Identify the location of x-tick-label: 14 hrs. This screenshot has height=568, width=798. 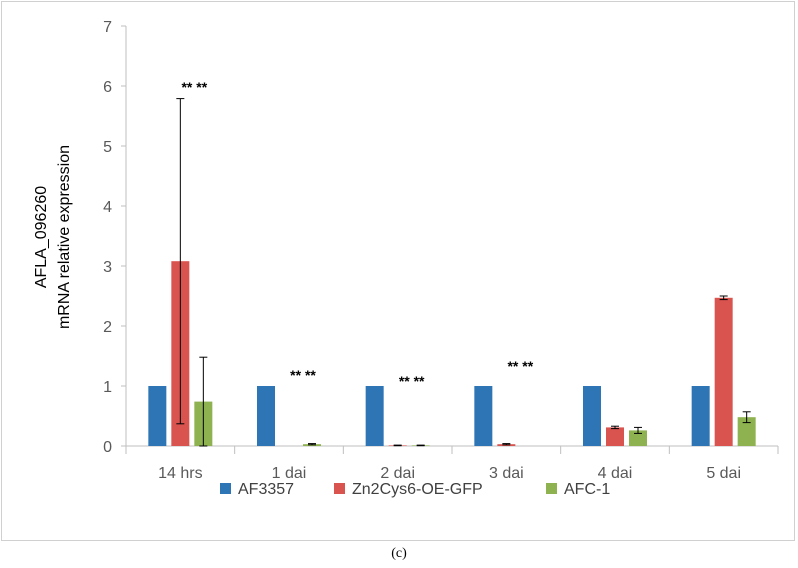
(180, 473).